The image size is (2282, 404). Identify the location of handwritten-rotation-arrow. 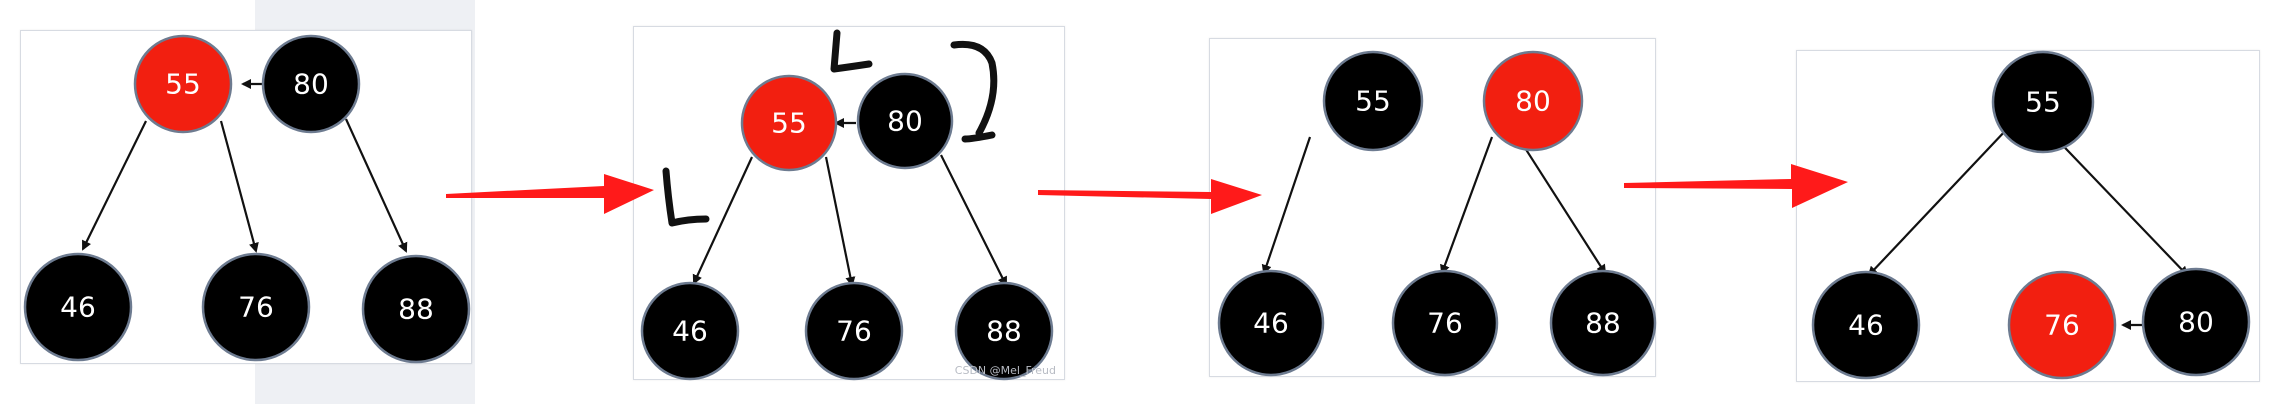
(974, 91).